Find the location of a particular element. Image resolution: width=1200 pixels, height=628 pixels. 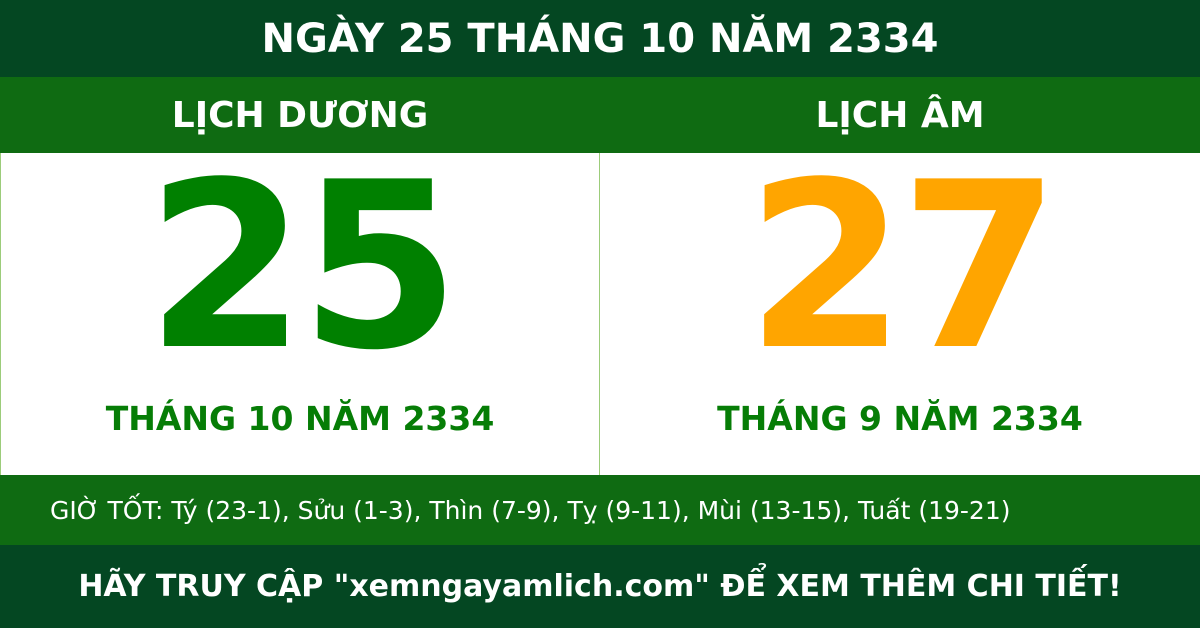

lunar-day: 27 is located at coordinates (902, 267).